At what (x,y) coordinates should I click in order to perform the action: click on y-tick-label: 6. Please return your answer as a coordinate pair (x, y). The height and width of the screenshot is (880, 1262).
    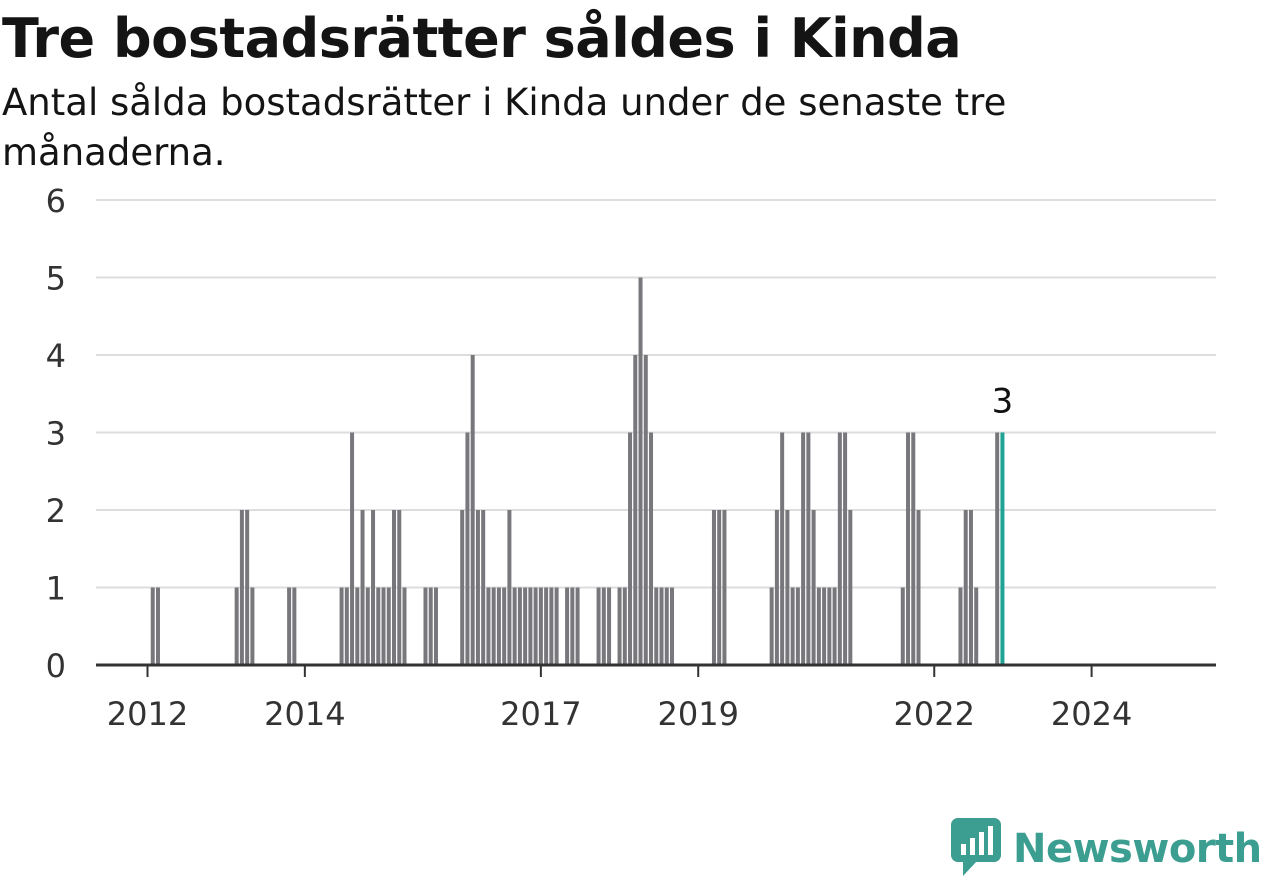
    Looking at the image, I should click on (56, 201).